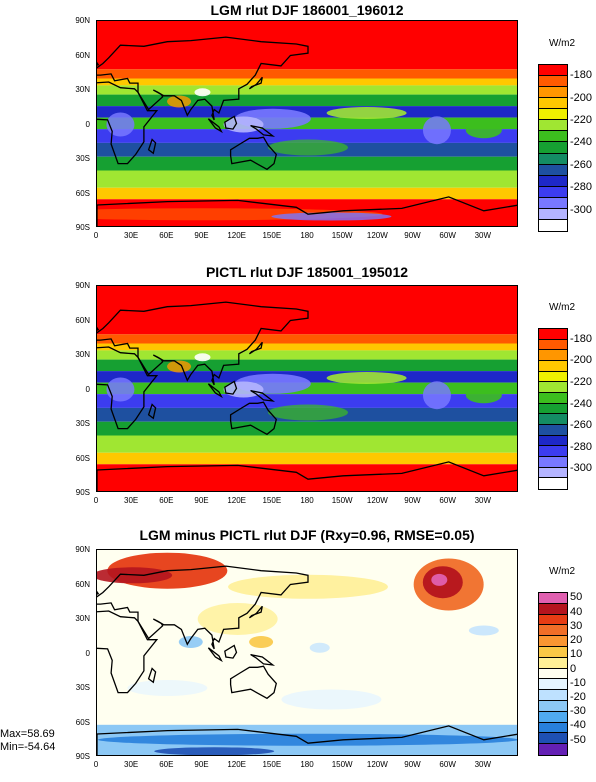 The height and width of the screenshot is (782, 596). Describe the element at coordinates (581, 425) in the screenshot. I see `colorbar-label: -260` at that location.